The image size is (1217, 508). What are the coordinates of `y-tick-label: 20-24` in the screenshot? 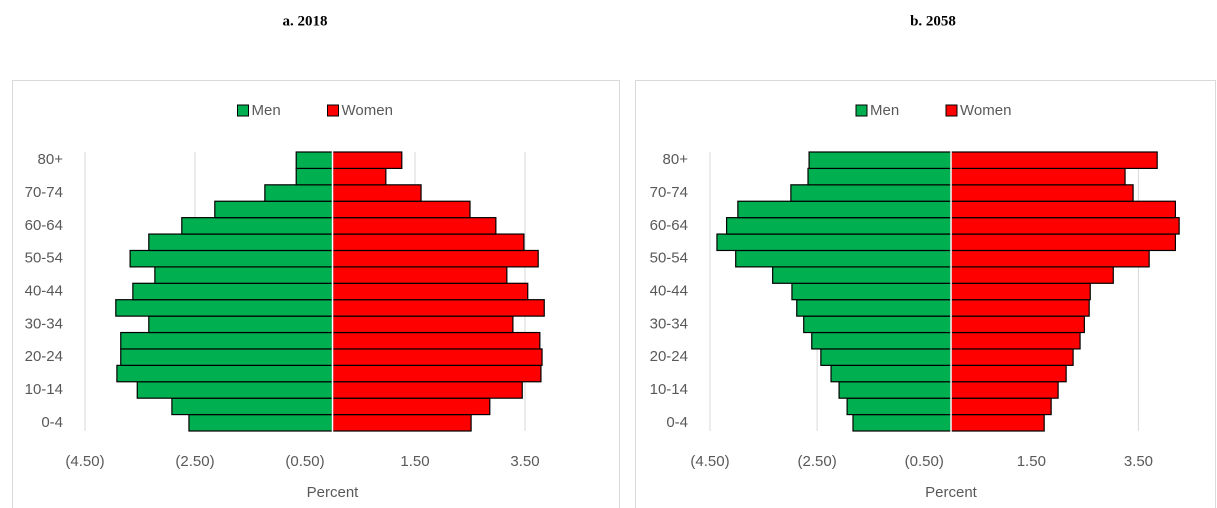 It's located at (669, 356).